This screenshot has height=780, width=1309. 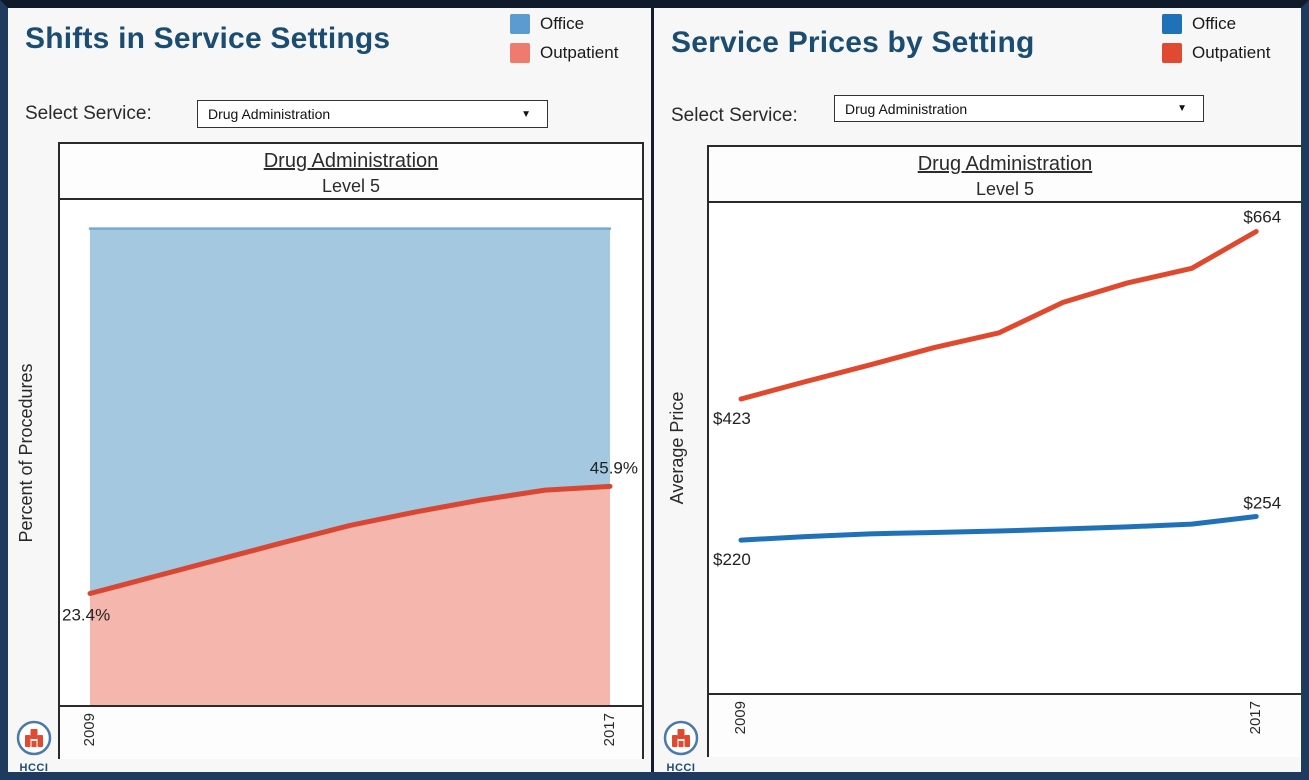 I want to click on chart-annotation: $423, so click(x=732, y=418).